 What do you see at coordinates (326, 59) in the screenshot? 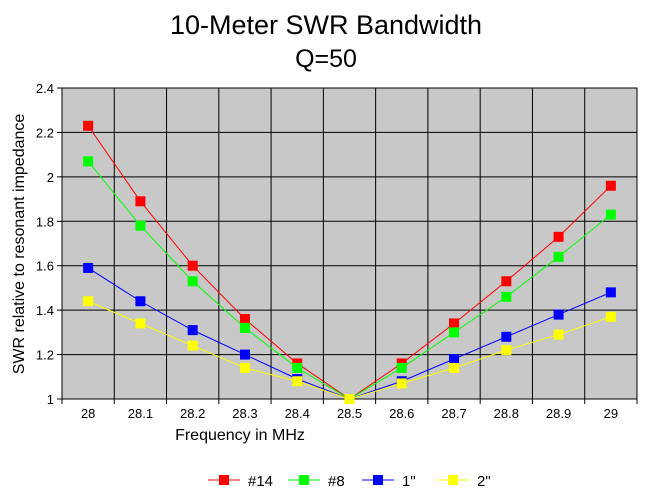
I see `chart-subtitle: Q=50` at bounding box center [326, 59].